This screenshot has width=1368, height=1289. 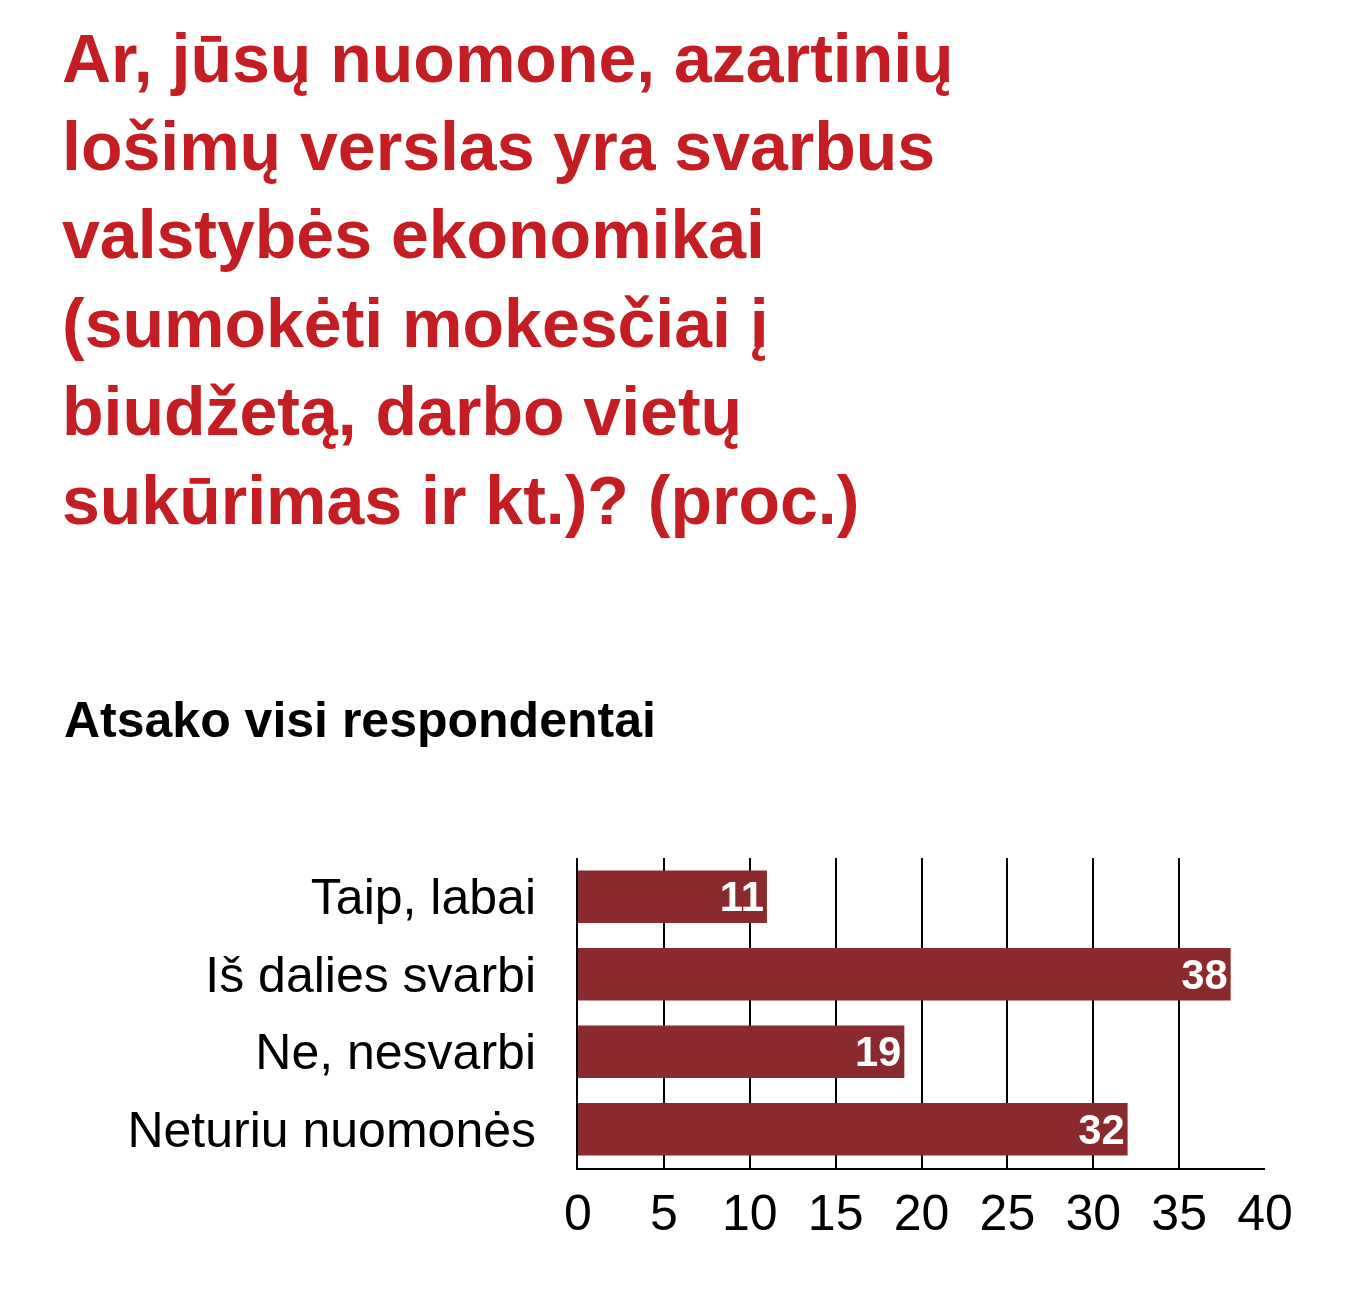 What do you see at coordinates (331, 1129) in the screenshot?
I see `y-tick-label: Neturiu nuomonės` at bounding box center [331, 1129].